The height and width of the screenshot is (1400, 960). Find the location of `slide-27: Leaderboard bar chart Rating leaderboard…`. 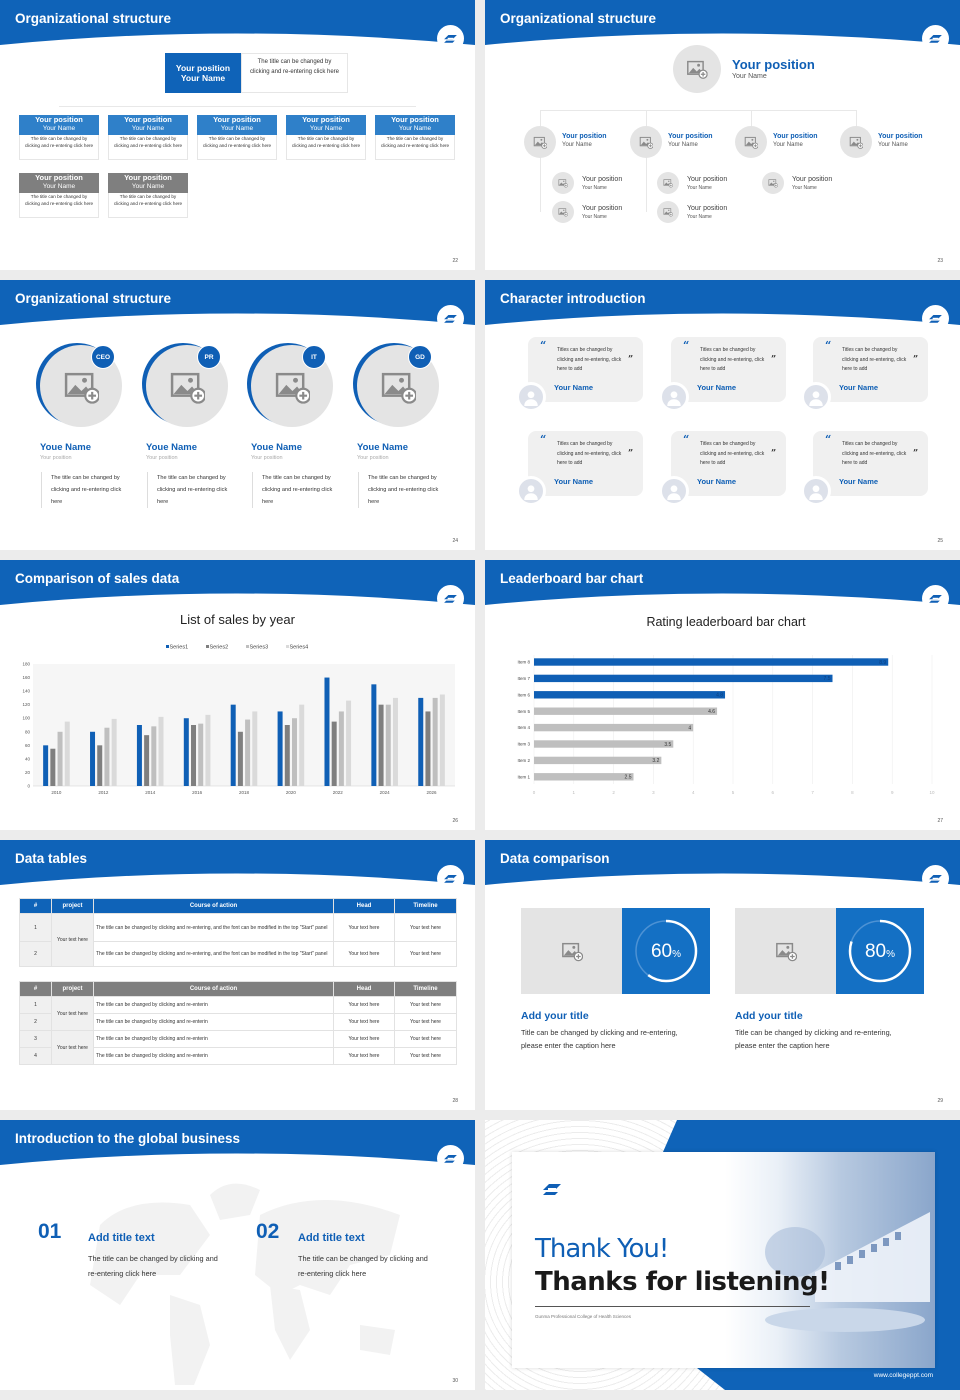

slide-27: Leaderboard bar chart Rating leaderboard… is located at coordinates (722, 695).